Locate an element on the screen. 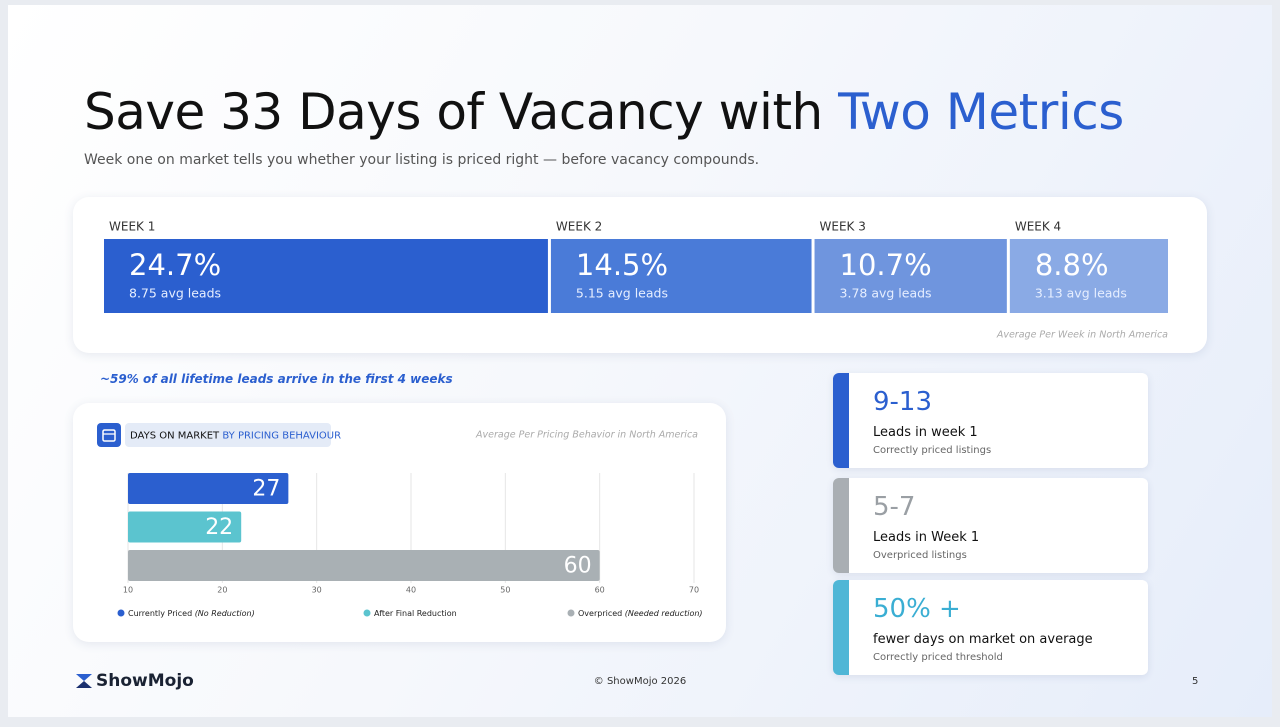  chart-title-text: DAYS ON MARKET is located at coordinates (175, 436).